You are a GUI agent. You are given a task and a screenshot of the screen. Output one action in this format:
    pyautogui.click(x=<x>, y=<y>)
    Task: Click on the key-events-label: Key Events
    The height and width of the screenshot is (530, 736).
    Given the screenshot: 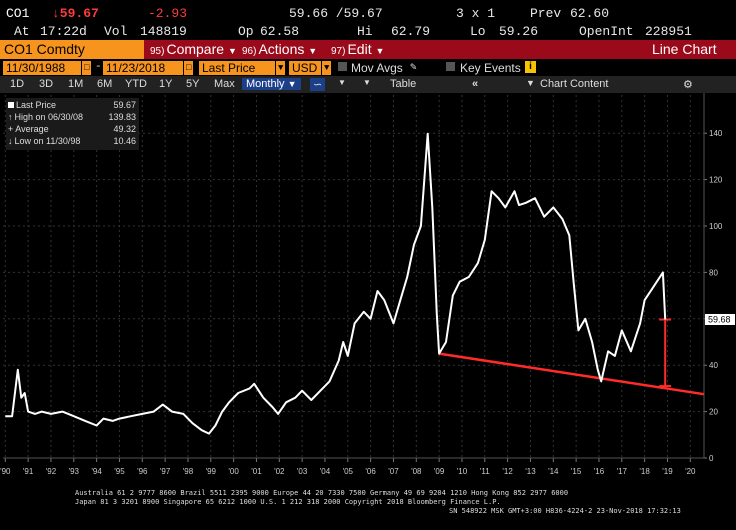 What is the action you would take?
    pyautogui.click(x=490, y=68)
    